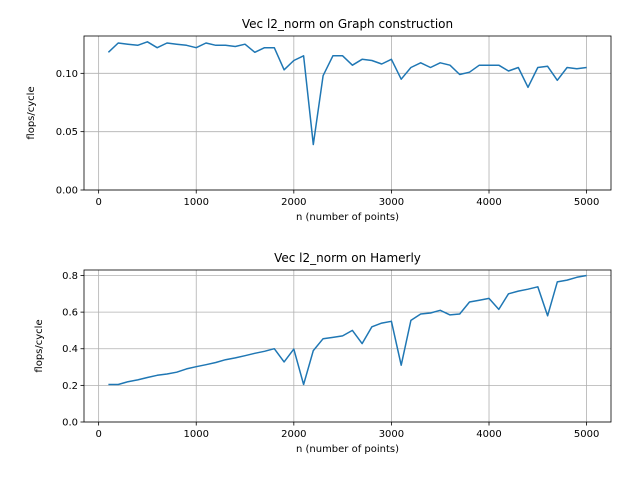  Describe the element at coordinates (70, 423) in the screenshot. I see `y-tick-label: 0.0` at that location.